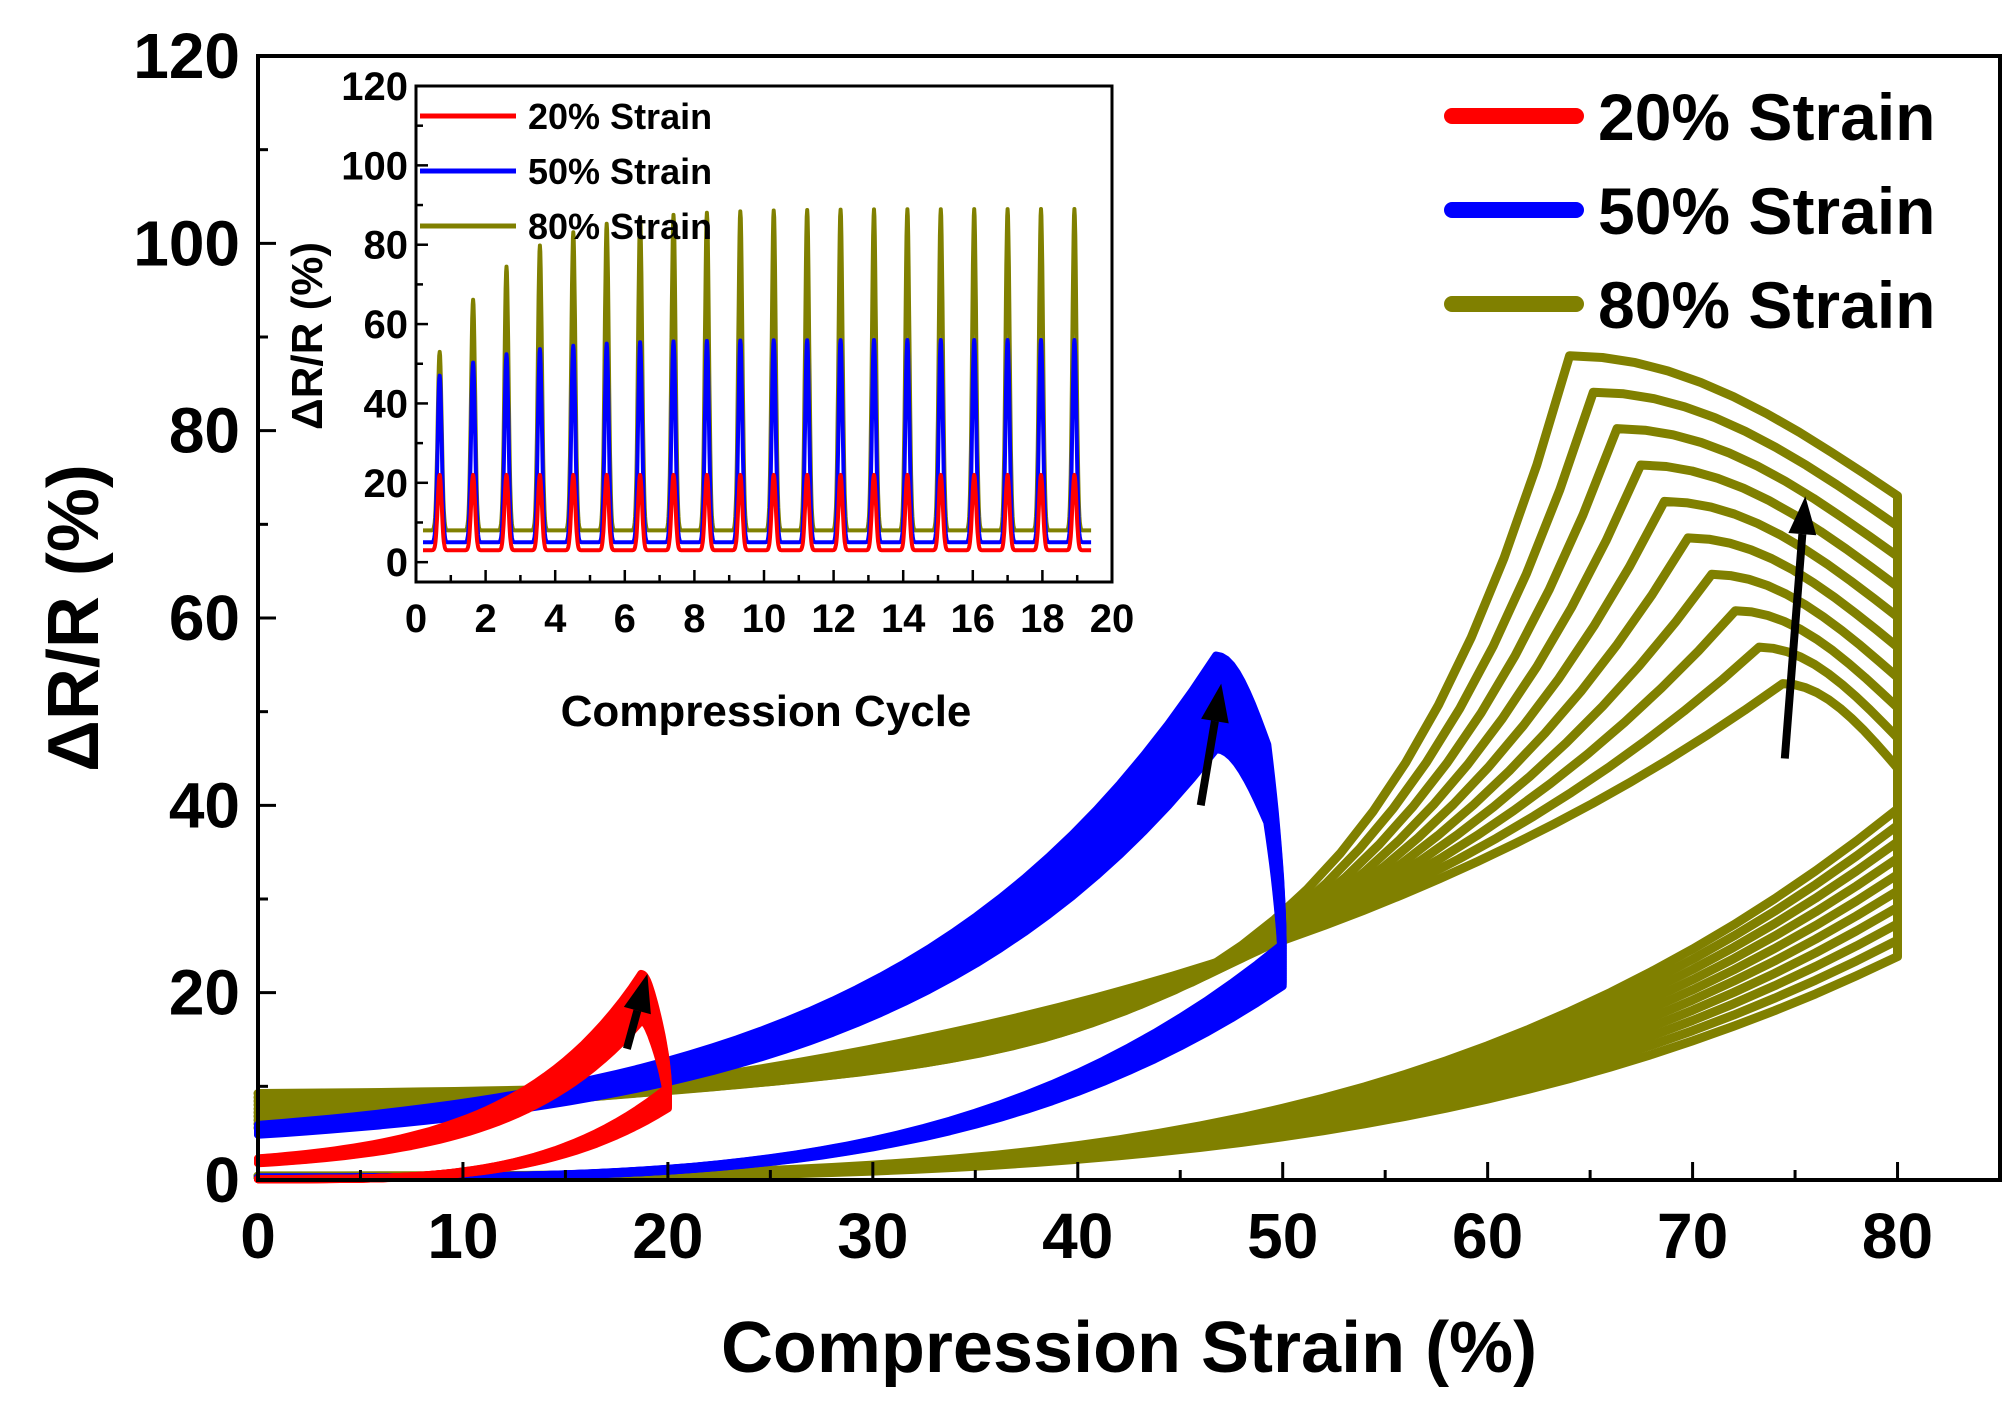  Describe the element at coordinates (872, 1236) in the screenshot. I see `main-x-tick-label: 30` at that location.